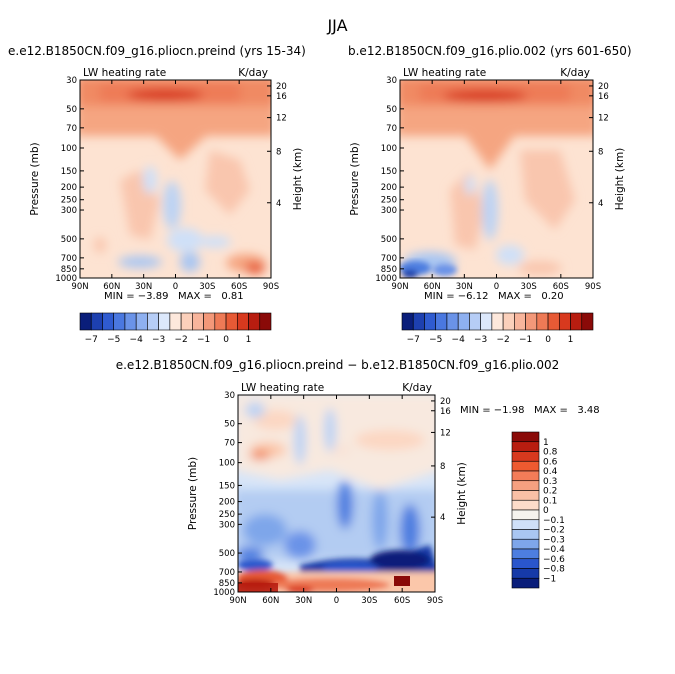  I want to click on colorbar-diff-label: 0.1, so click(550, 501).